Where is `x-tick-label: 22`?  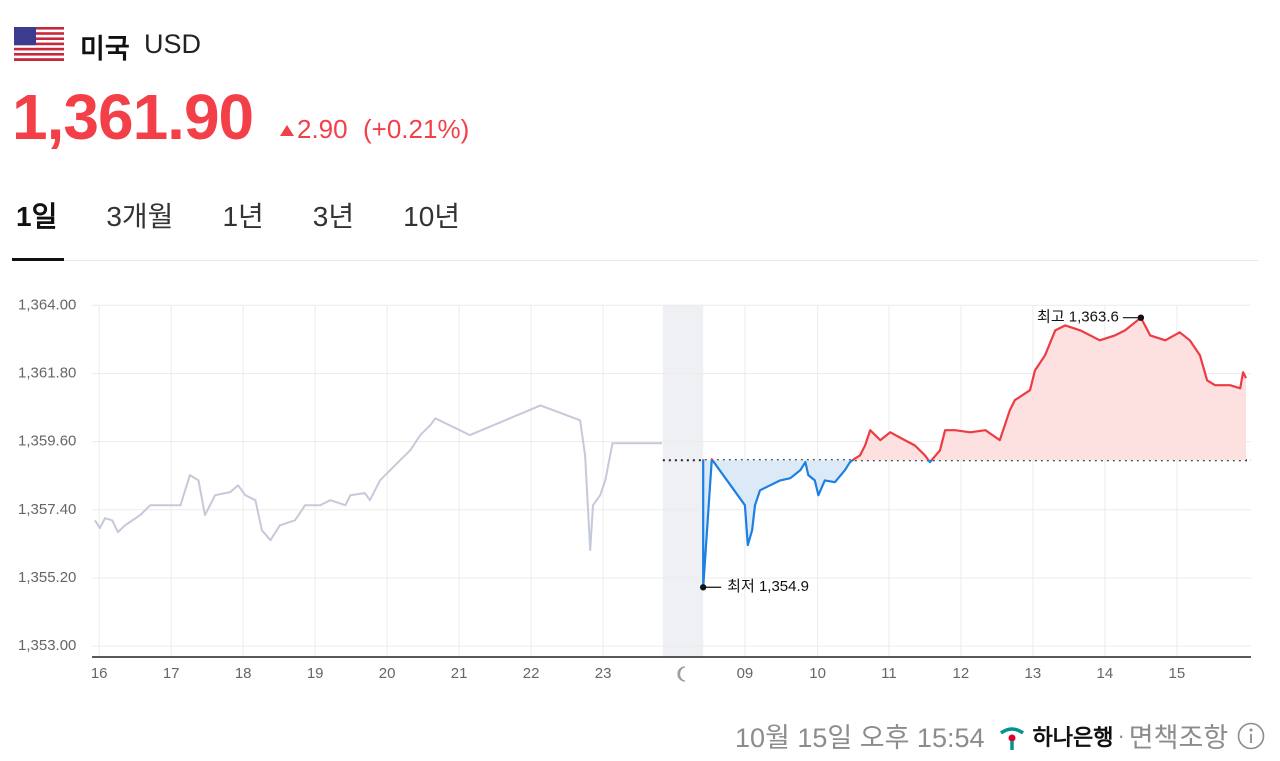
x-tick-label: 22 is located at coordinates (531, 673).